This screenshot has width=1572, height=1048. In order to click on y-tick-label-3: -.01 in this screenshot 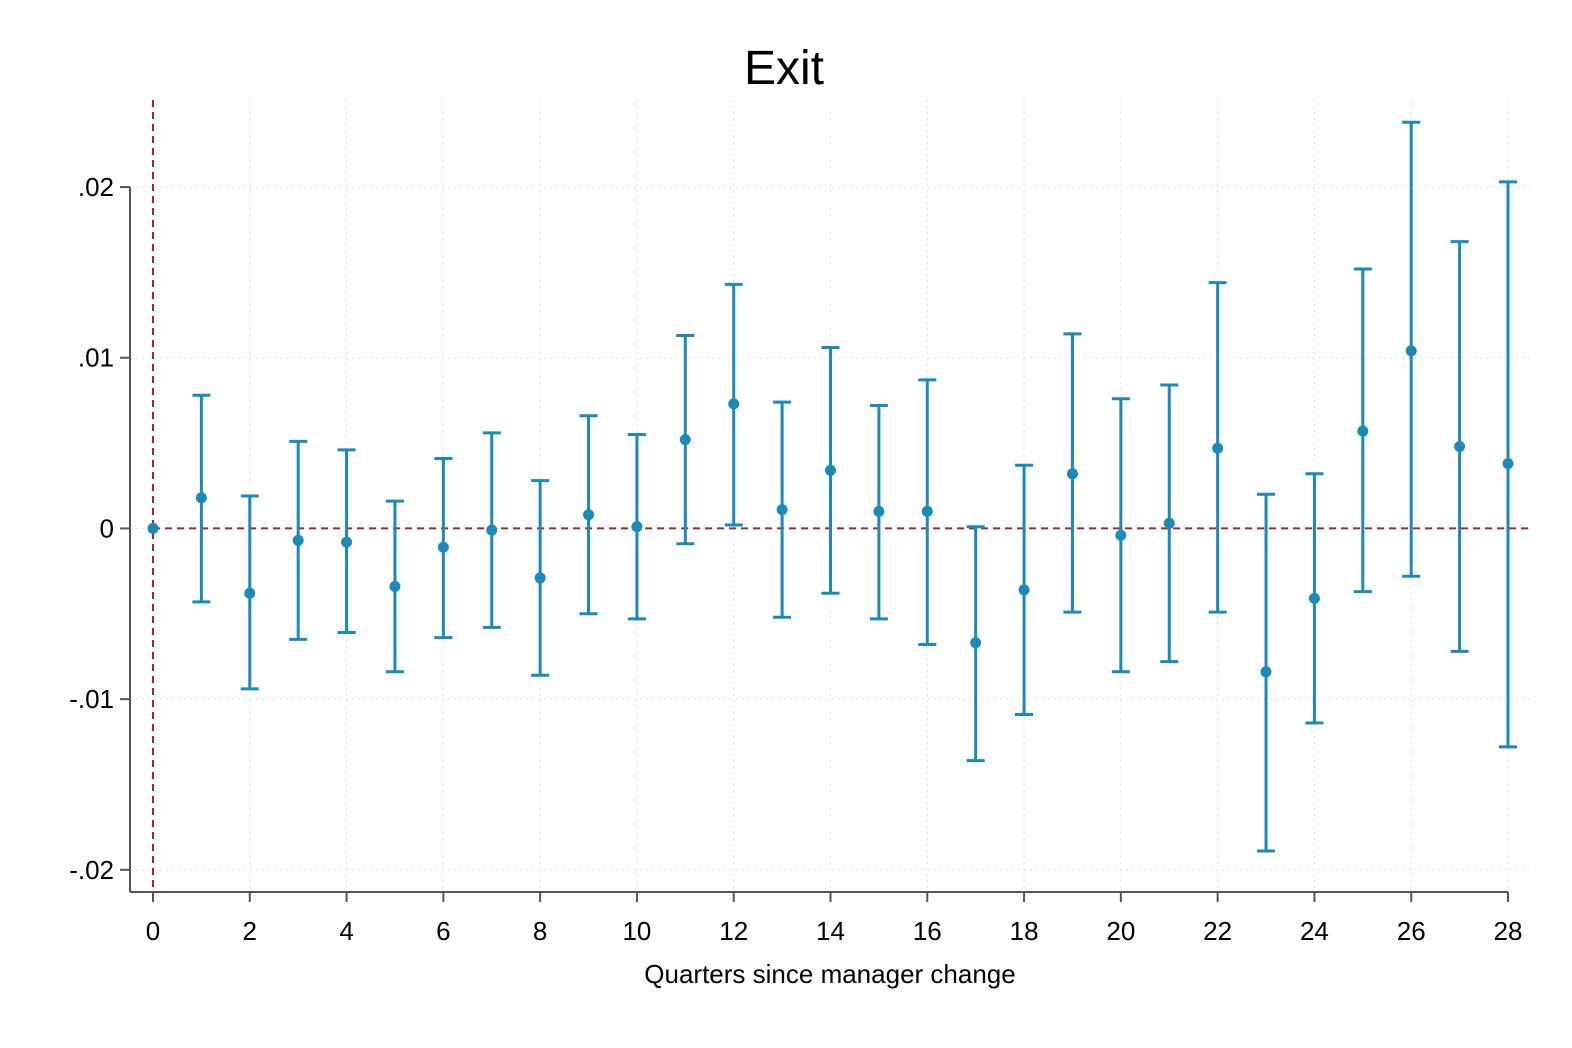, I will do `click(91, 699)`.